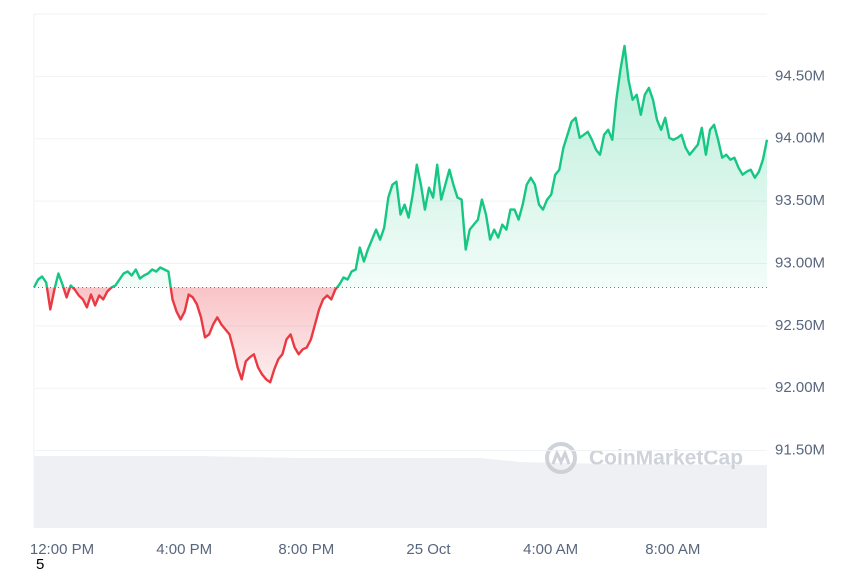  I want to click on y-tick-label: 94.00M, so click(800, 138).